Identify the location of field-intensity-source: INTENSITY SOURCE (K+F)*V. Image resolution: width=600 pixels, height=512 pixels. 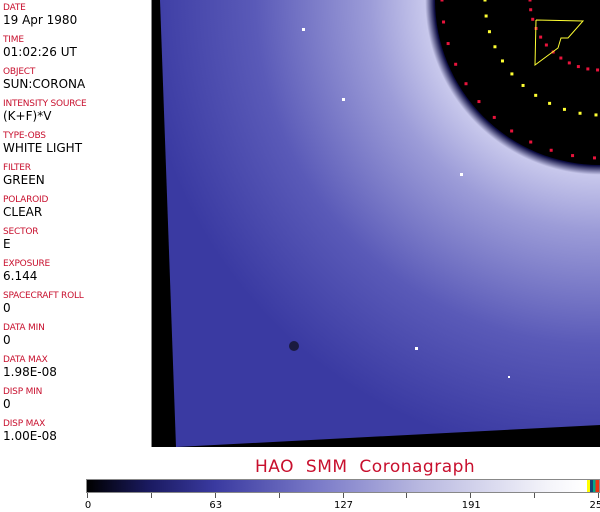
(45, 111).